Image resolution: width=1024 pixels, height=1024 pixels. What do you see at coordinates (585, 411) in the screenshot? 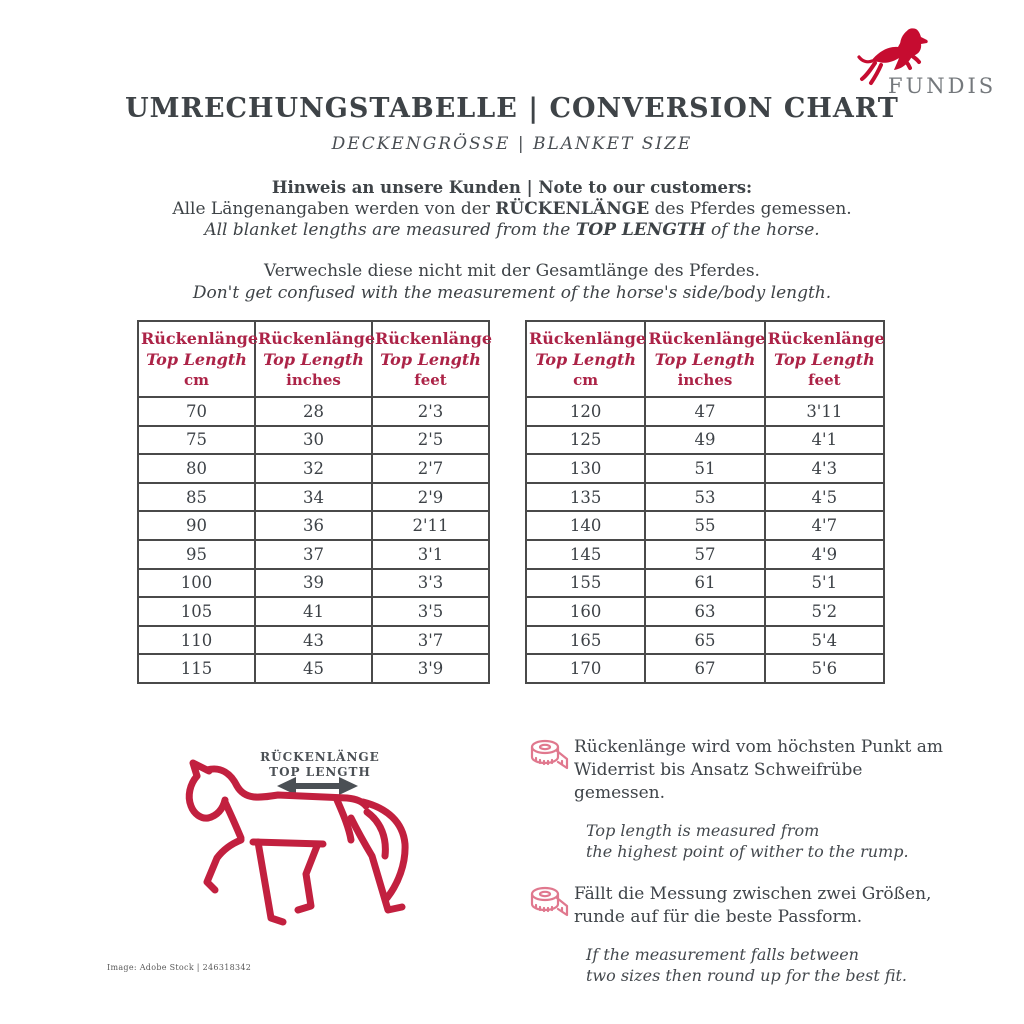
I see `table-cell: 120` at bounding box center [585, 411].